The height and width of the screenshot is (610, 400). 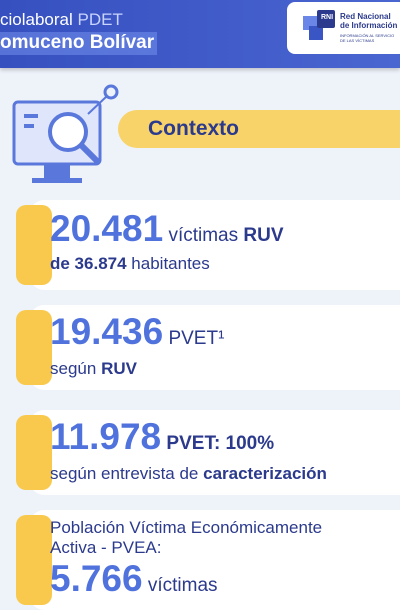 What do you see at coordinates (265, 473) in the screenshot?
I see `card-text: caracterización` at bounding box center [265, 473].